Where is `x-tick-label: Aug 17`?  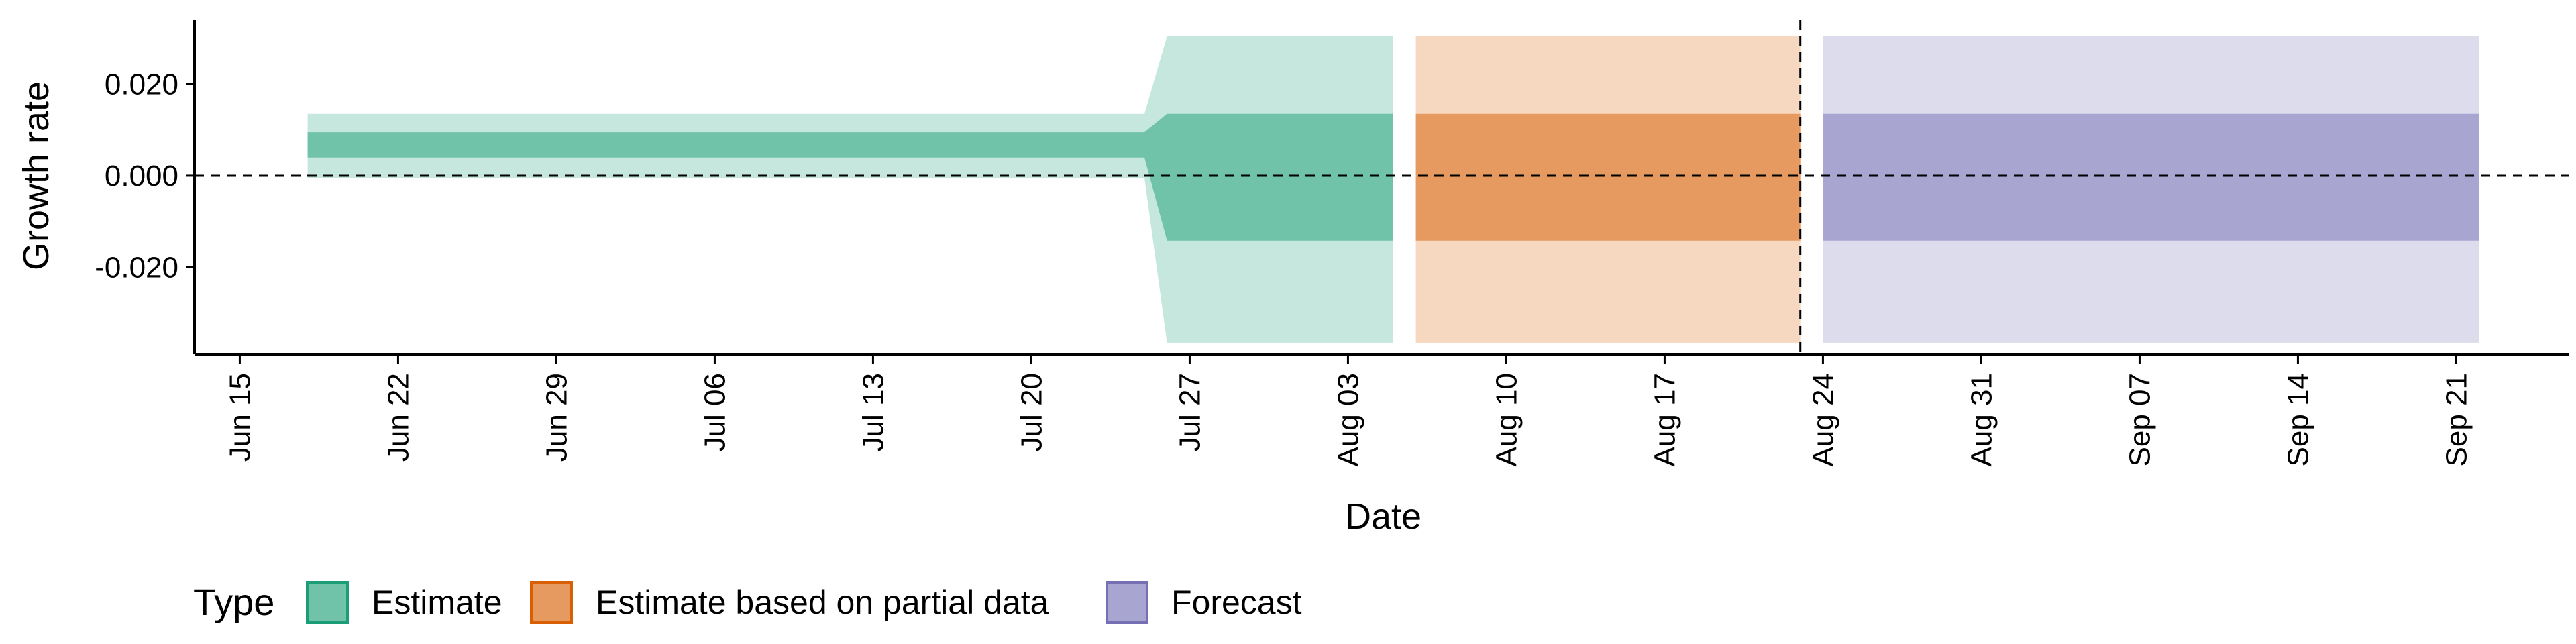 x-tick-label: Aug 17 is located at coordinates (1664, 419).